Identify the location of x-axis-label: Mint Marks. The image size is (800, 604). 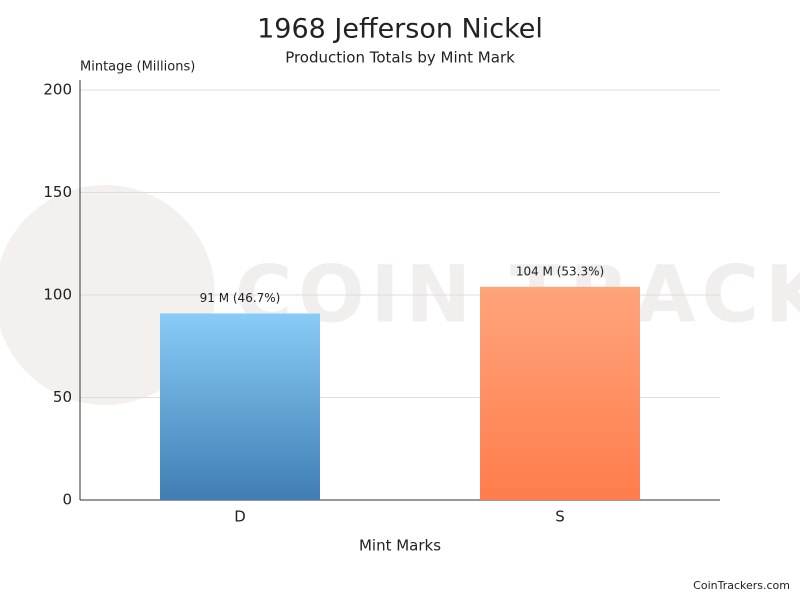
(400, 546).